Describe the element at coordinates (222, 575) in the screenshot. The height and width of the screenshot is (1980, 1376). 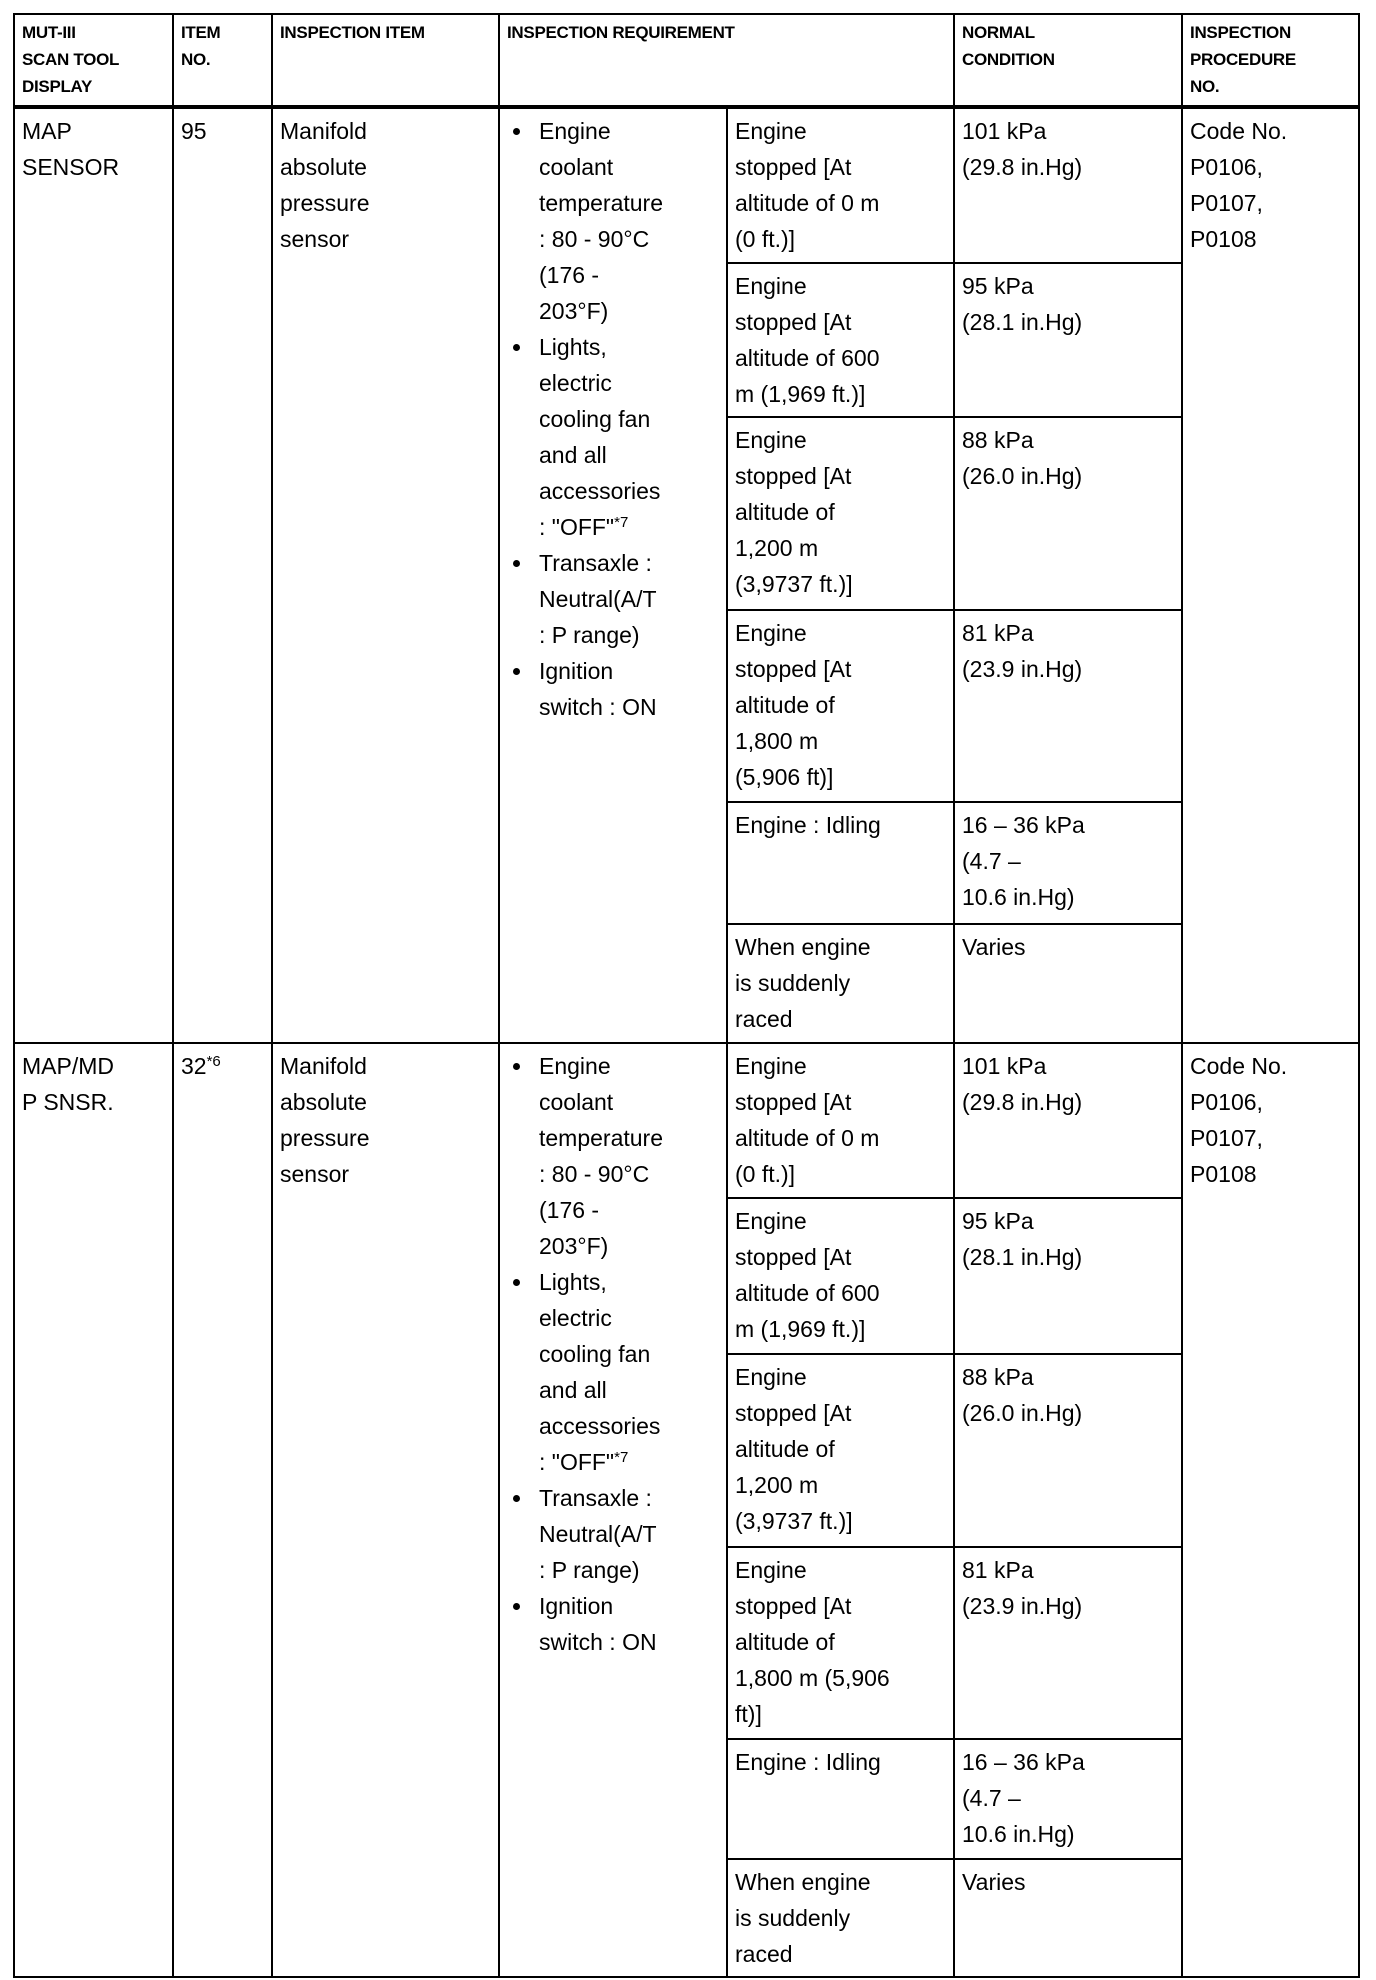
I see `item-no: 95` at that location.